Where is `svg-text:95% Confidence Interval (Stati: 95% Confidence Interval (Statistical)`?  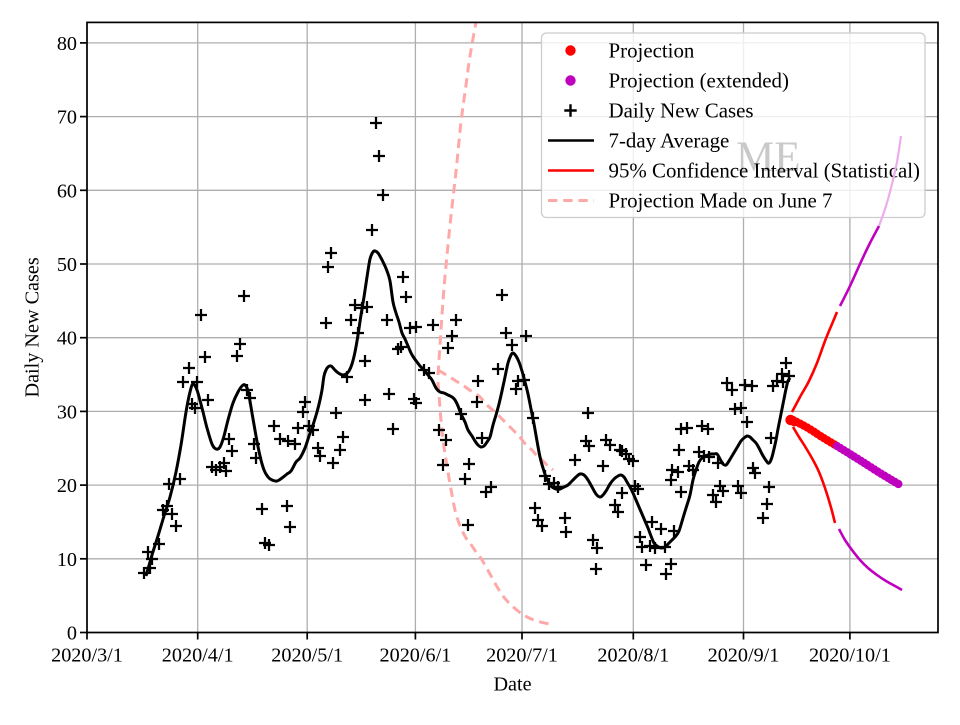
svg-text:95% Confidence Interval (Stati: 95% Confidence Interval (Statistical) is located at coordinates (765, 171).